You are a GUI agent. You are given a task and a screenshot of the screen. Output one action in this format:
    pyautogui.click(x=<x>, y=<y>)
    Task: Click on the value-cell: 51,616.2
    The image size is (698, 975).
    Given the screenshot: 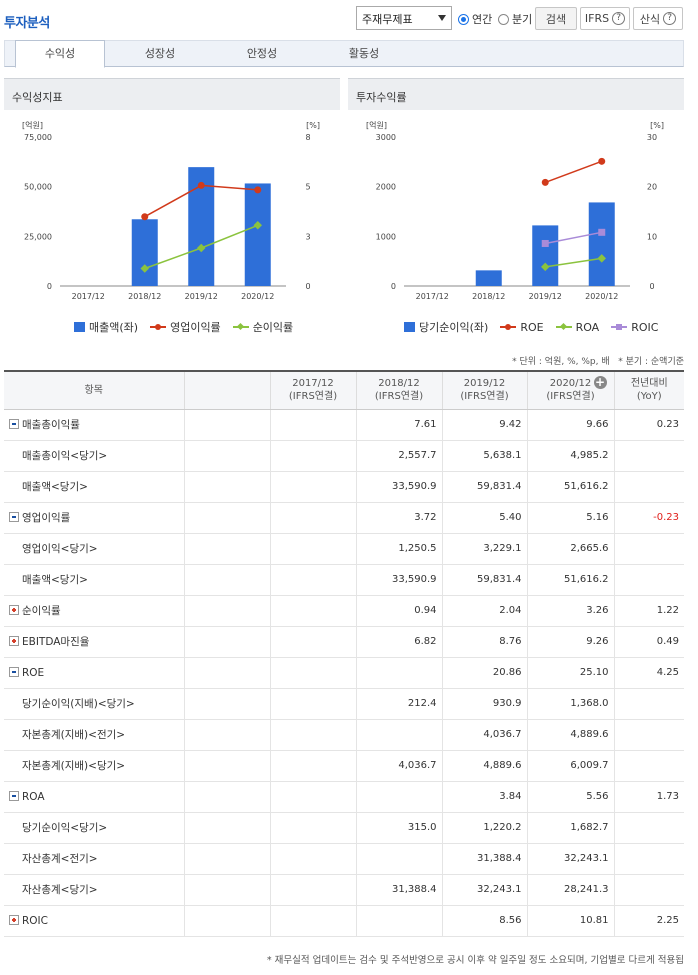 What is the action you would take?
    pyautogui.click(x=570, y=487)
    